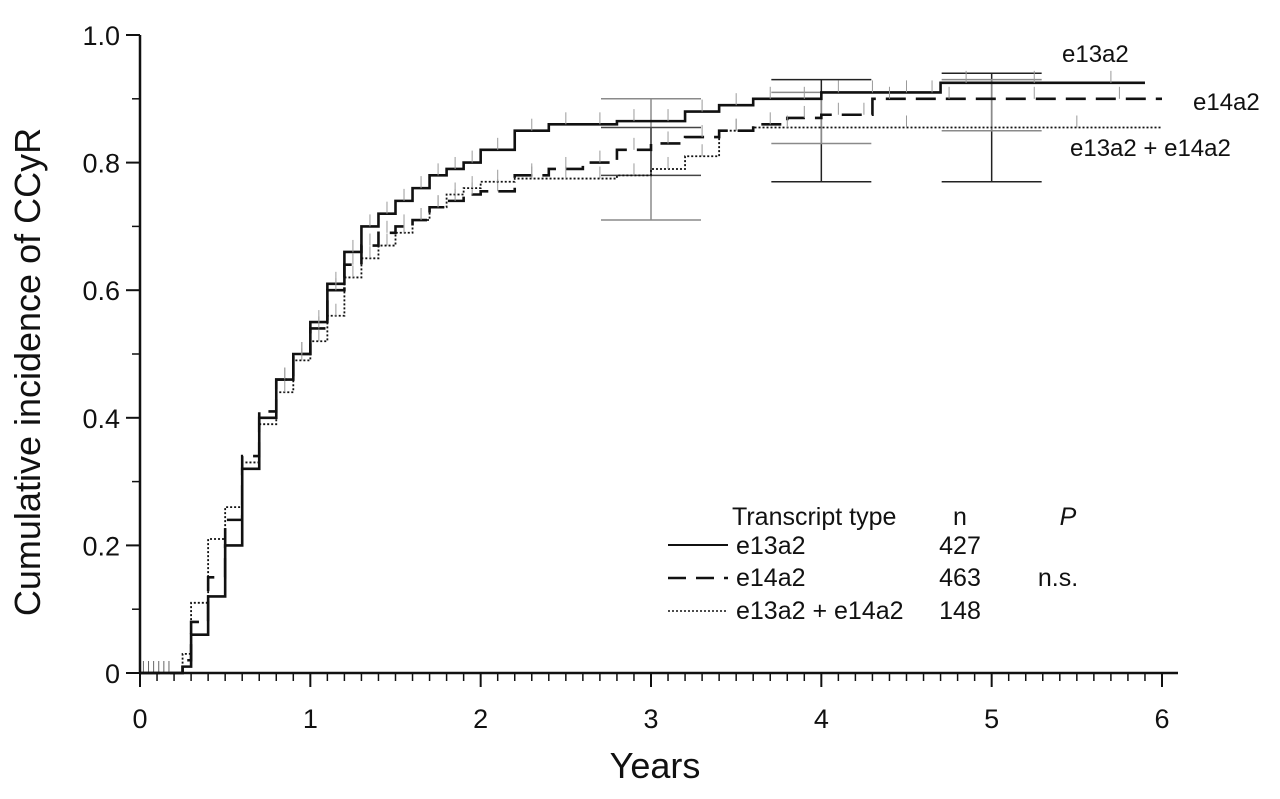  I want to click on legend-n-e14a2: 463, so click(960, 578).